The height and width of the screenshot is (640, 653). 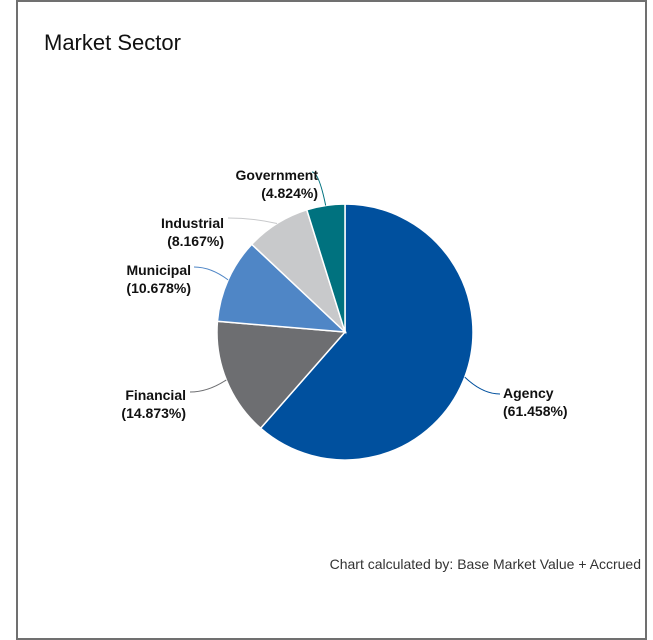 I want to click on pie-slice-agency, so click(x=366, y=332).